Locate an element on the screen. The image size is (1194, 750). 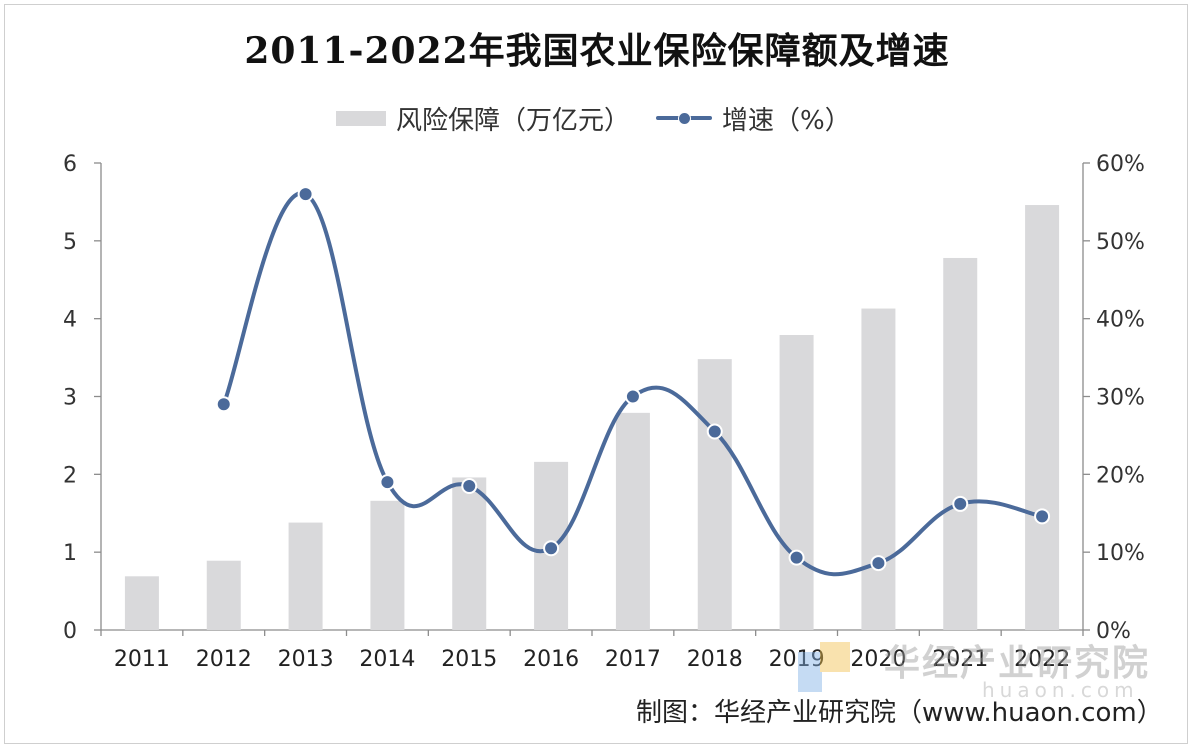
y-right-tick-label: 0% is located at coordinates (1113, 631).